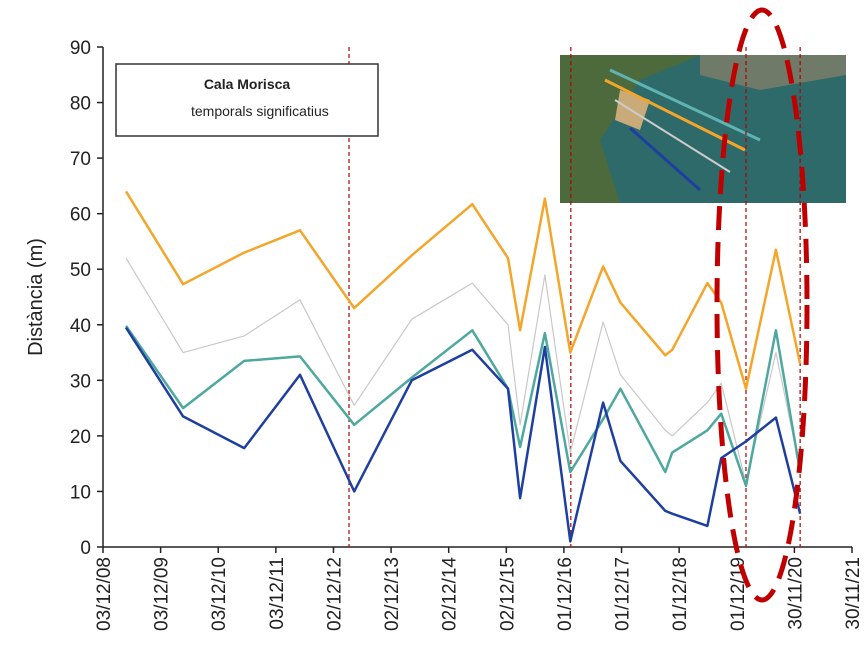 This screenshot has height=670, width=867. What do you see at coordinates (507, 594) in the screenshot?
I see `x-tick-label: 02/12/15` at bounding box center [507, 594].